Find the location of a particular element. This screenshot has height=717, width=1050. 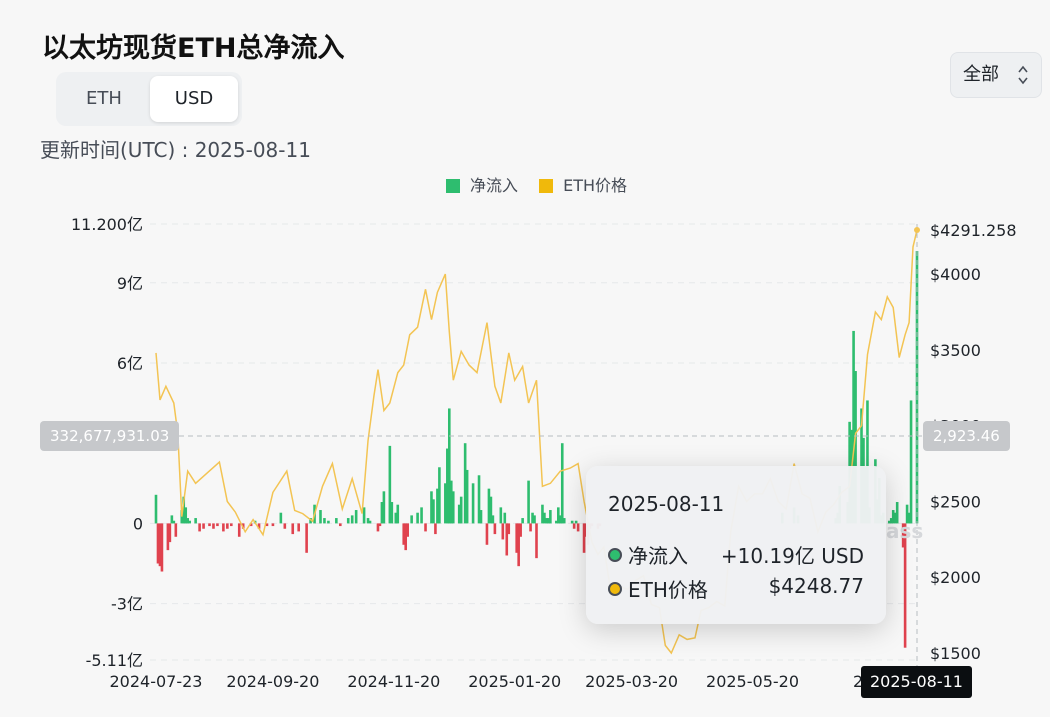

x-tick-label: 2025-05-20 is located at coordinates (752, 681).